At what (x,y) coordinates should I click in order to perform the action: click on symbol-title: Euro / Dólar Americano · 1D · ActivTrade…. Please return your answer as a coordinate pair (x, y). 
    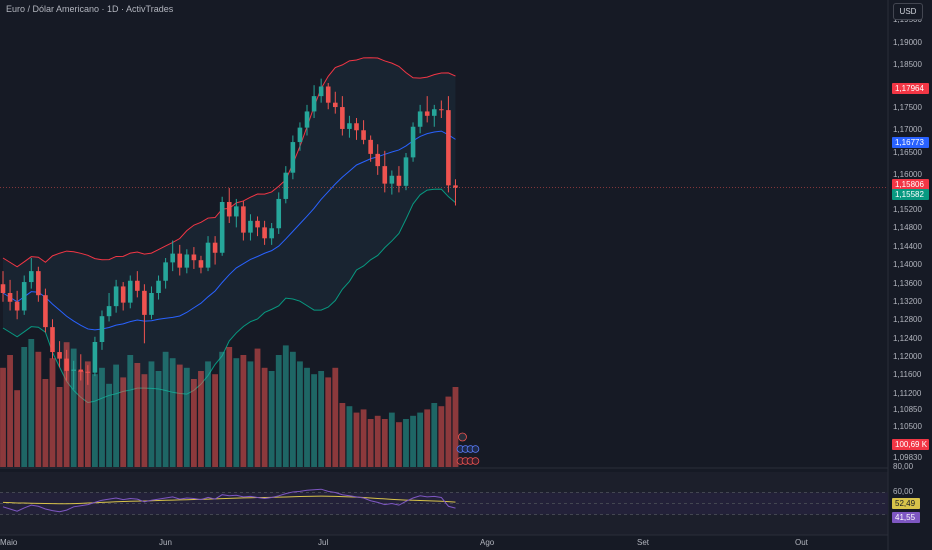
    Looking at the image, I should click on (90, 9).